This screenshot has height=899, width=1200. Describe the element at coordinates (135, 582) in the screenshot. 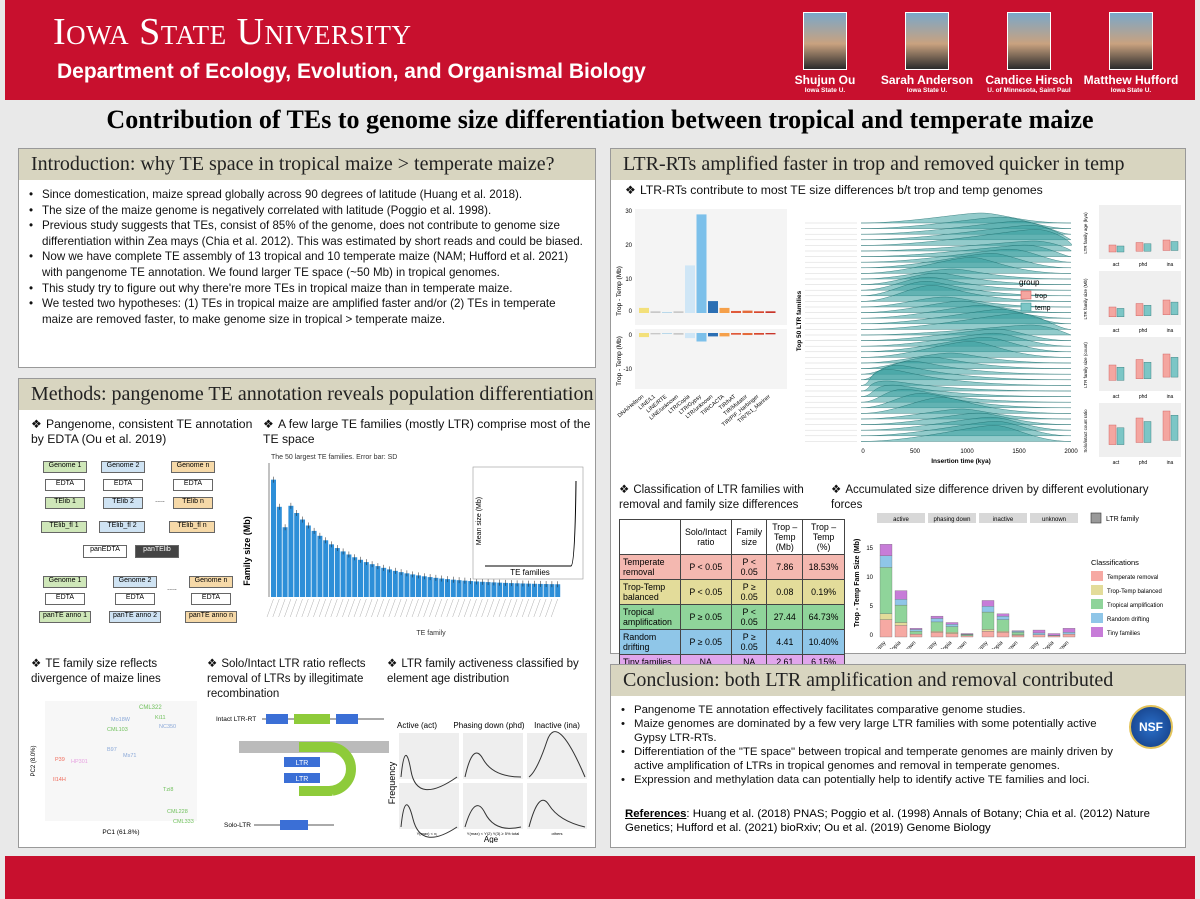

I see `flow-genome-2: Genome 2` at that location.